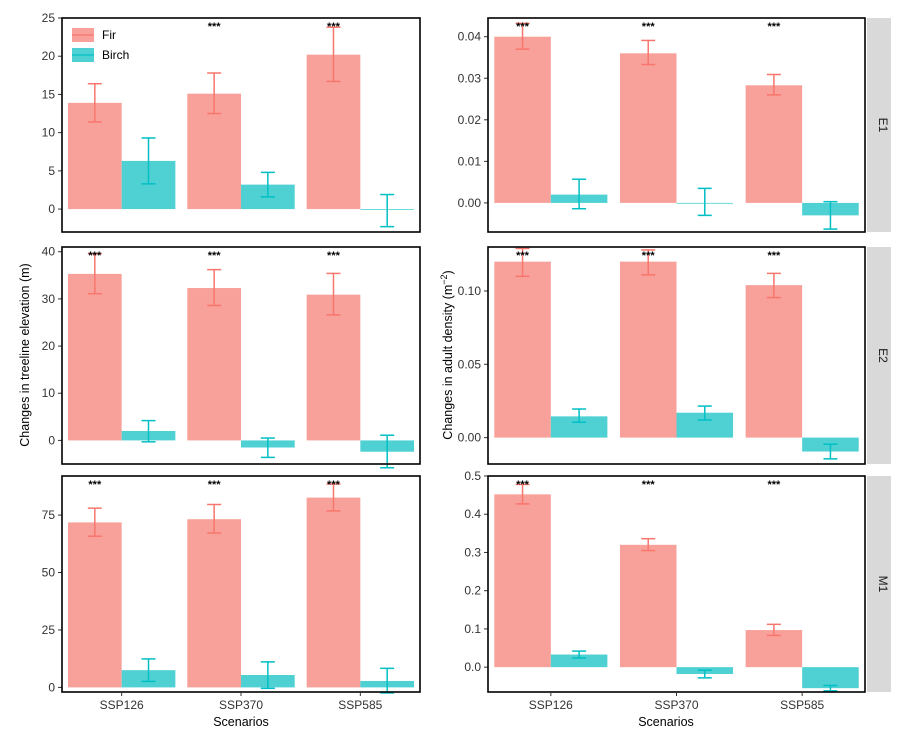  What do you see at coordinates (470, 78) in the screenshot?
I see `y-tick-label: 0.03` at bounding box center [470, 78].